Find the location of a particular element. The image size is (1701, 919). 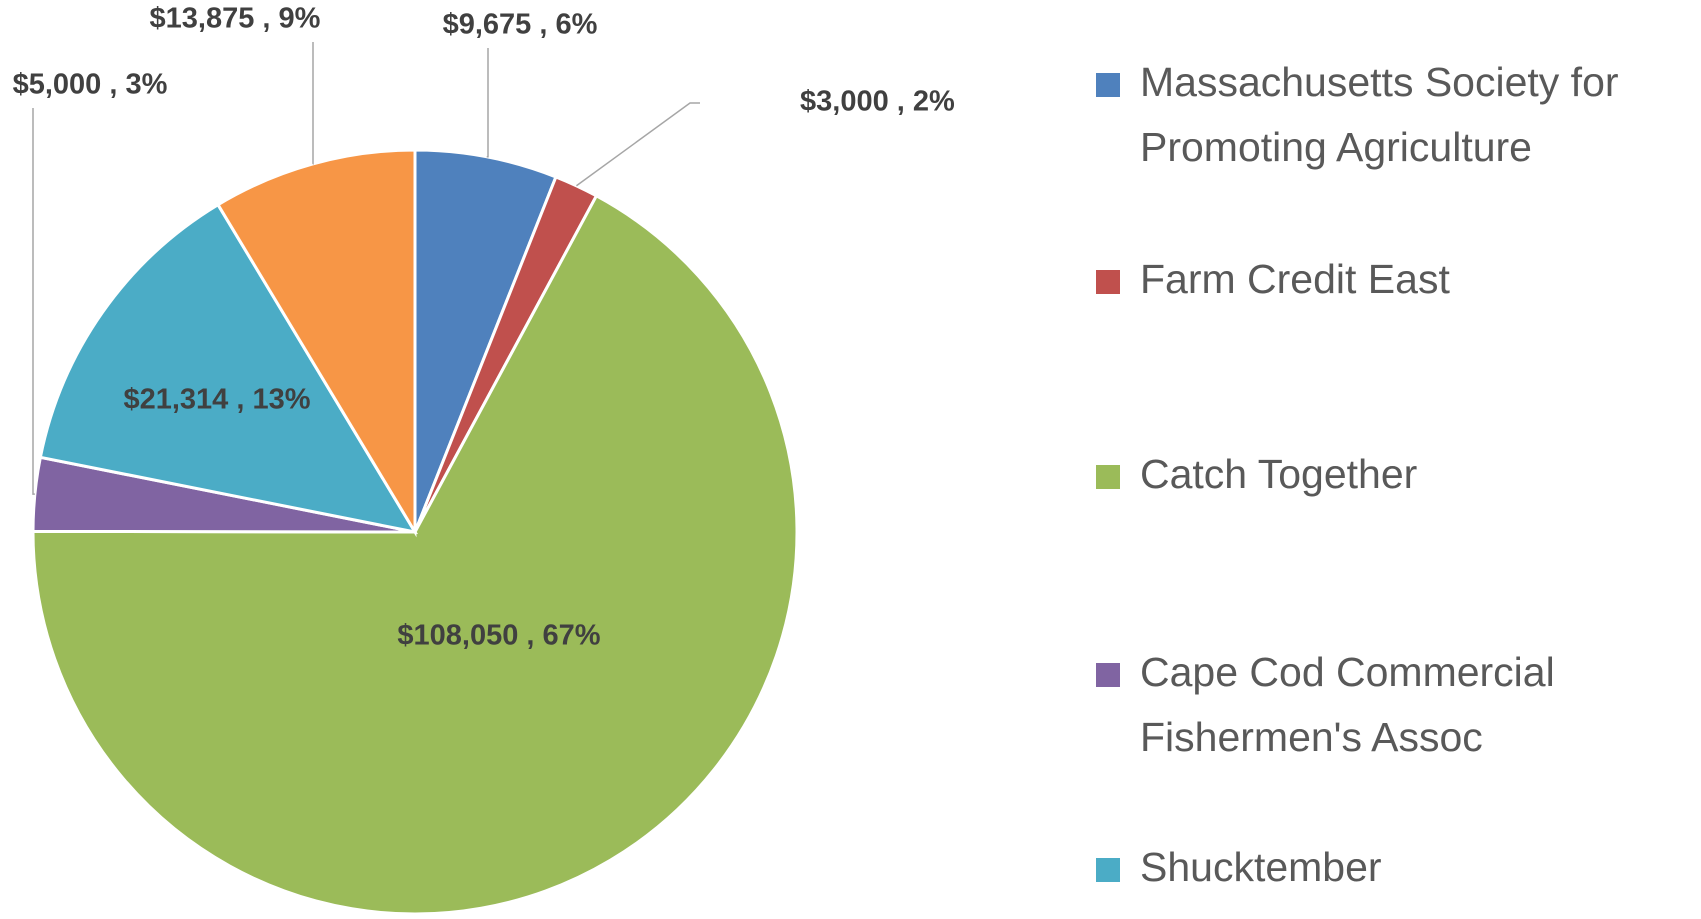

data-label: $9,675 , 6% is located at coordinates (520, 25).